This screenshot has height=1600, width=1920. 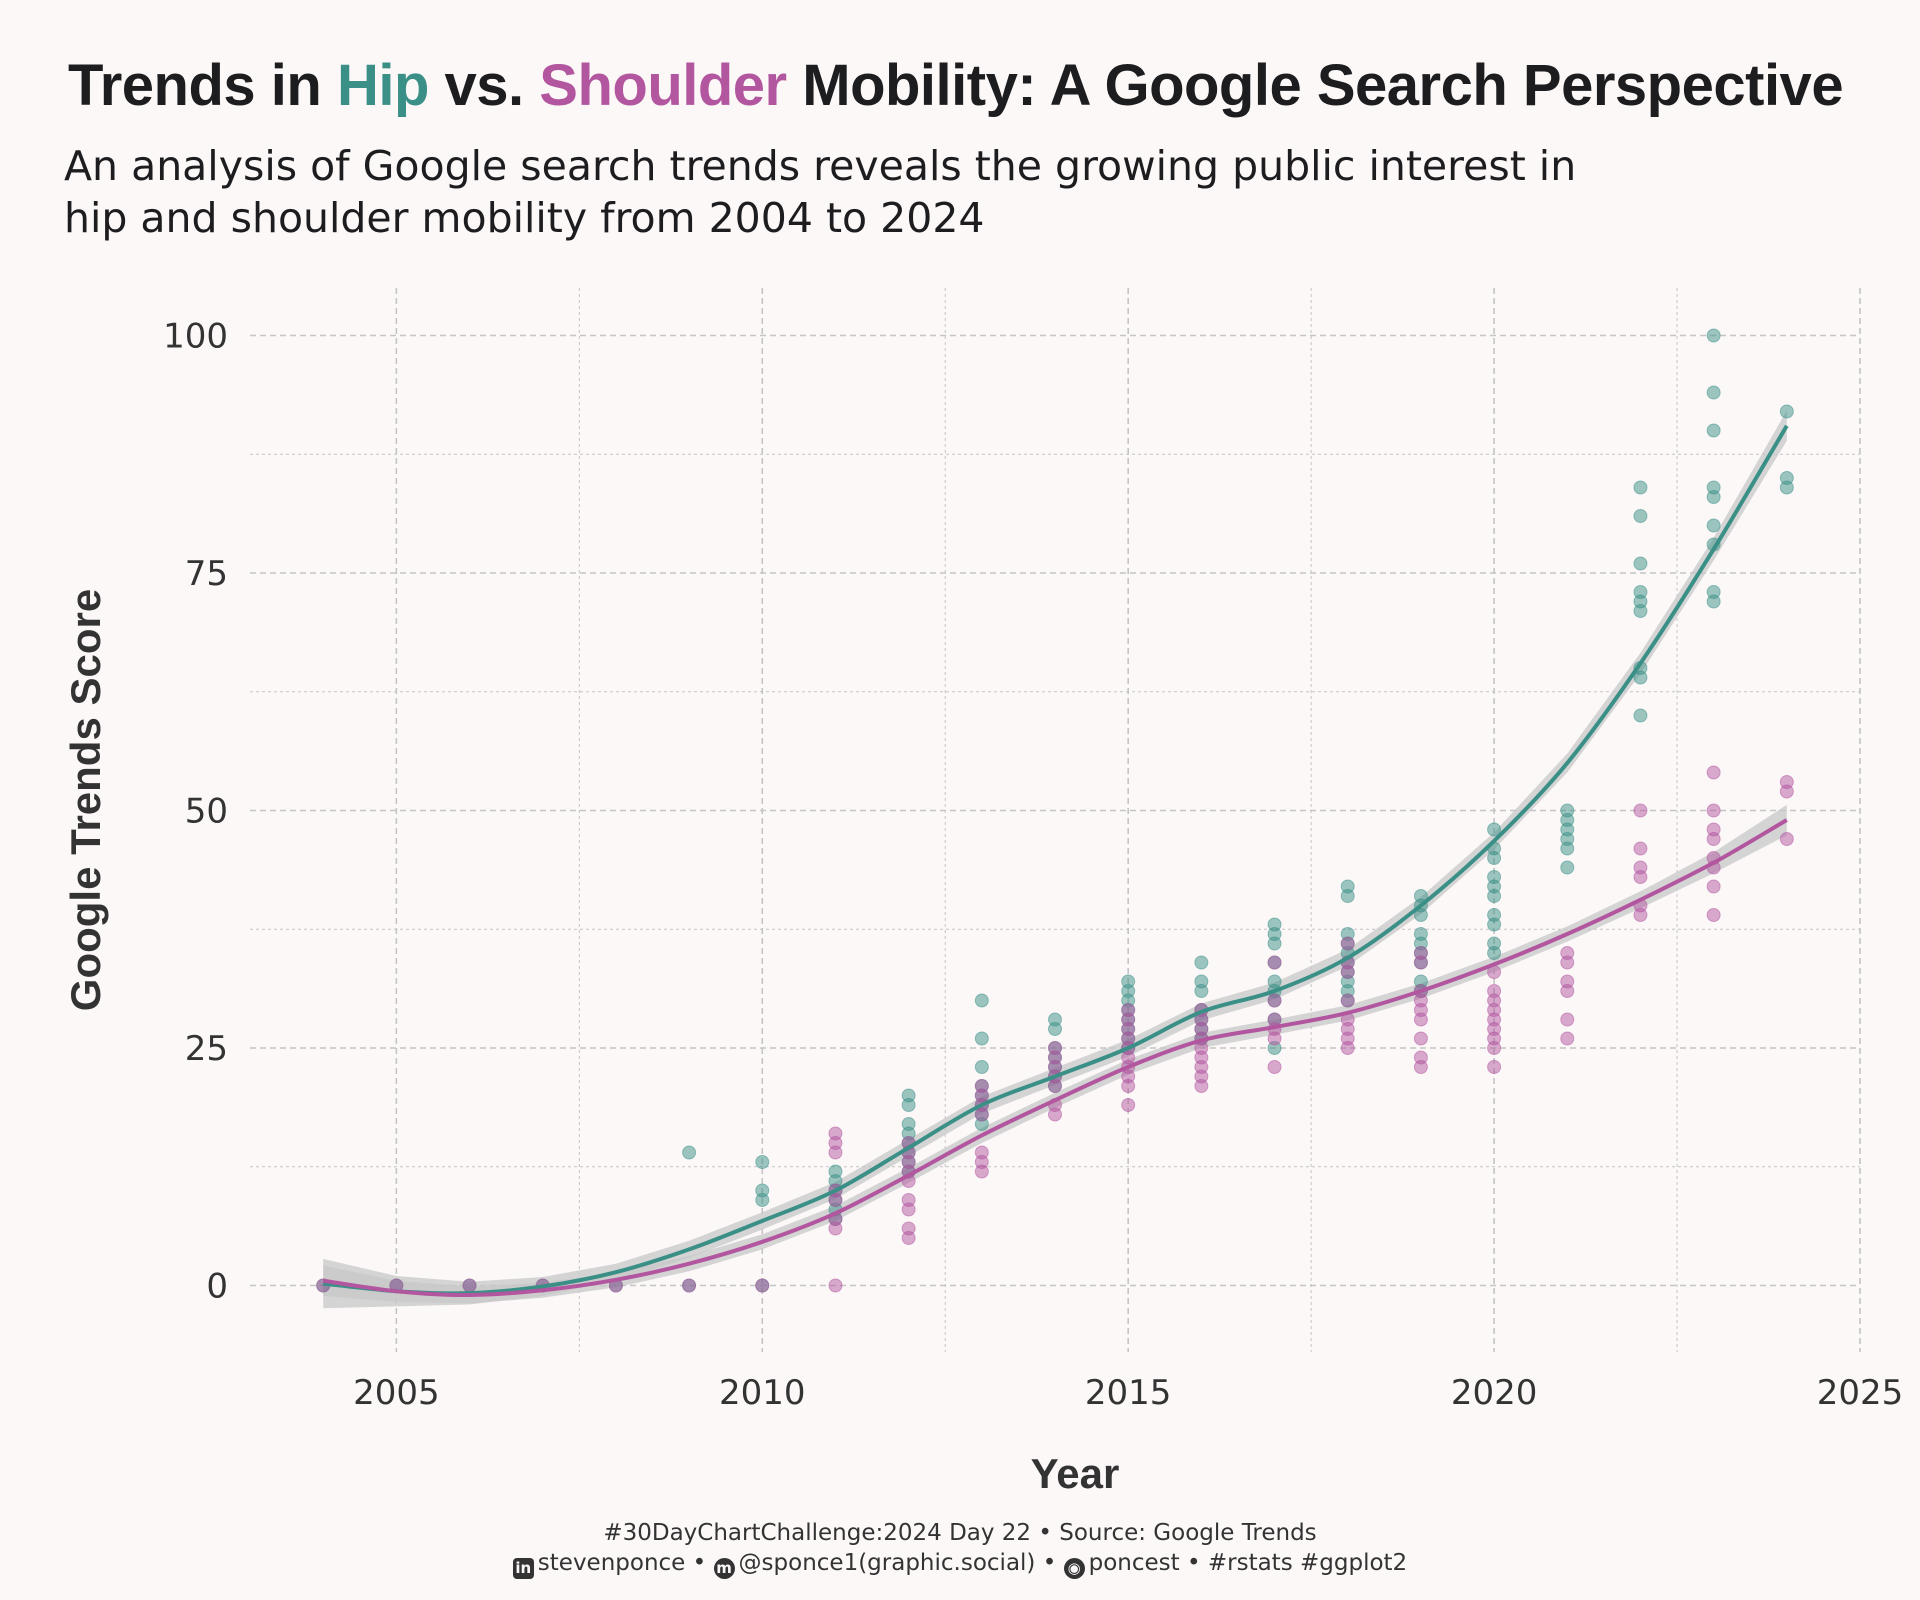 What do you see at coordinates (611, 1563) in the screenshot?
I see `caption-linkedin: stevenponce` at bounding box center [611, 1563].